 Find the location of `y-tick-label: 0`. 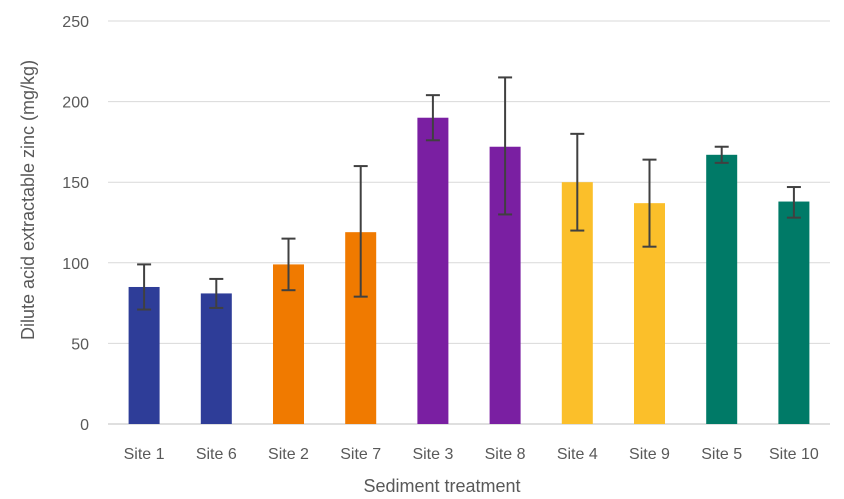

y-tick-label: 0 is located at coordinates (84, 425).